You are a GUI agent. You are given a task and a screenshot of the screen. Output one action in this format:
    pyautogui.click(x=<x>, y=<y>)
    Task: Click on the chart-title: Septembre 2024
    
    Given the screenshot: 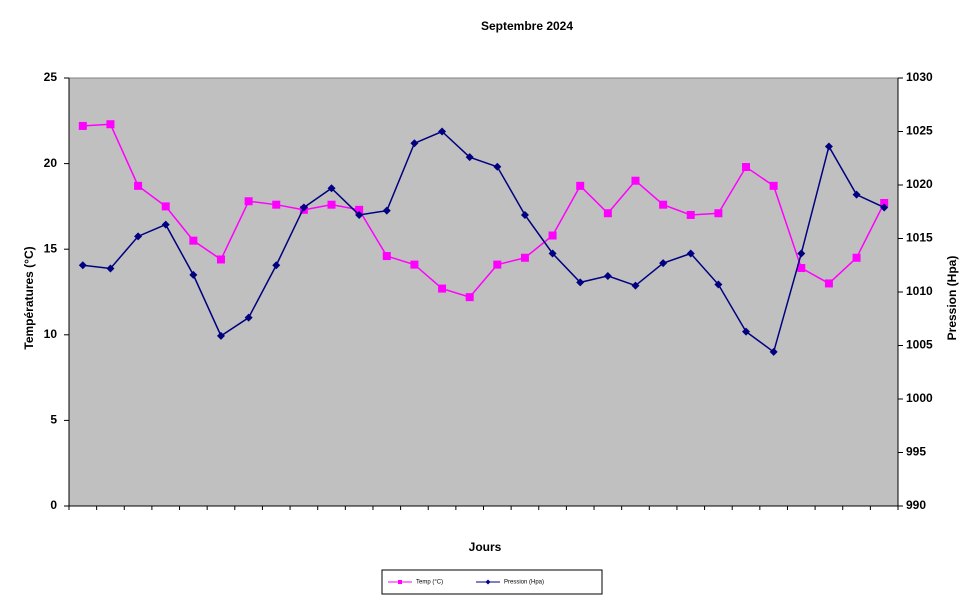 What is the action you would take?
    pyautogui.click(x=527, y=26)
    